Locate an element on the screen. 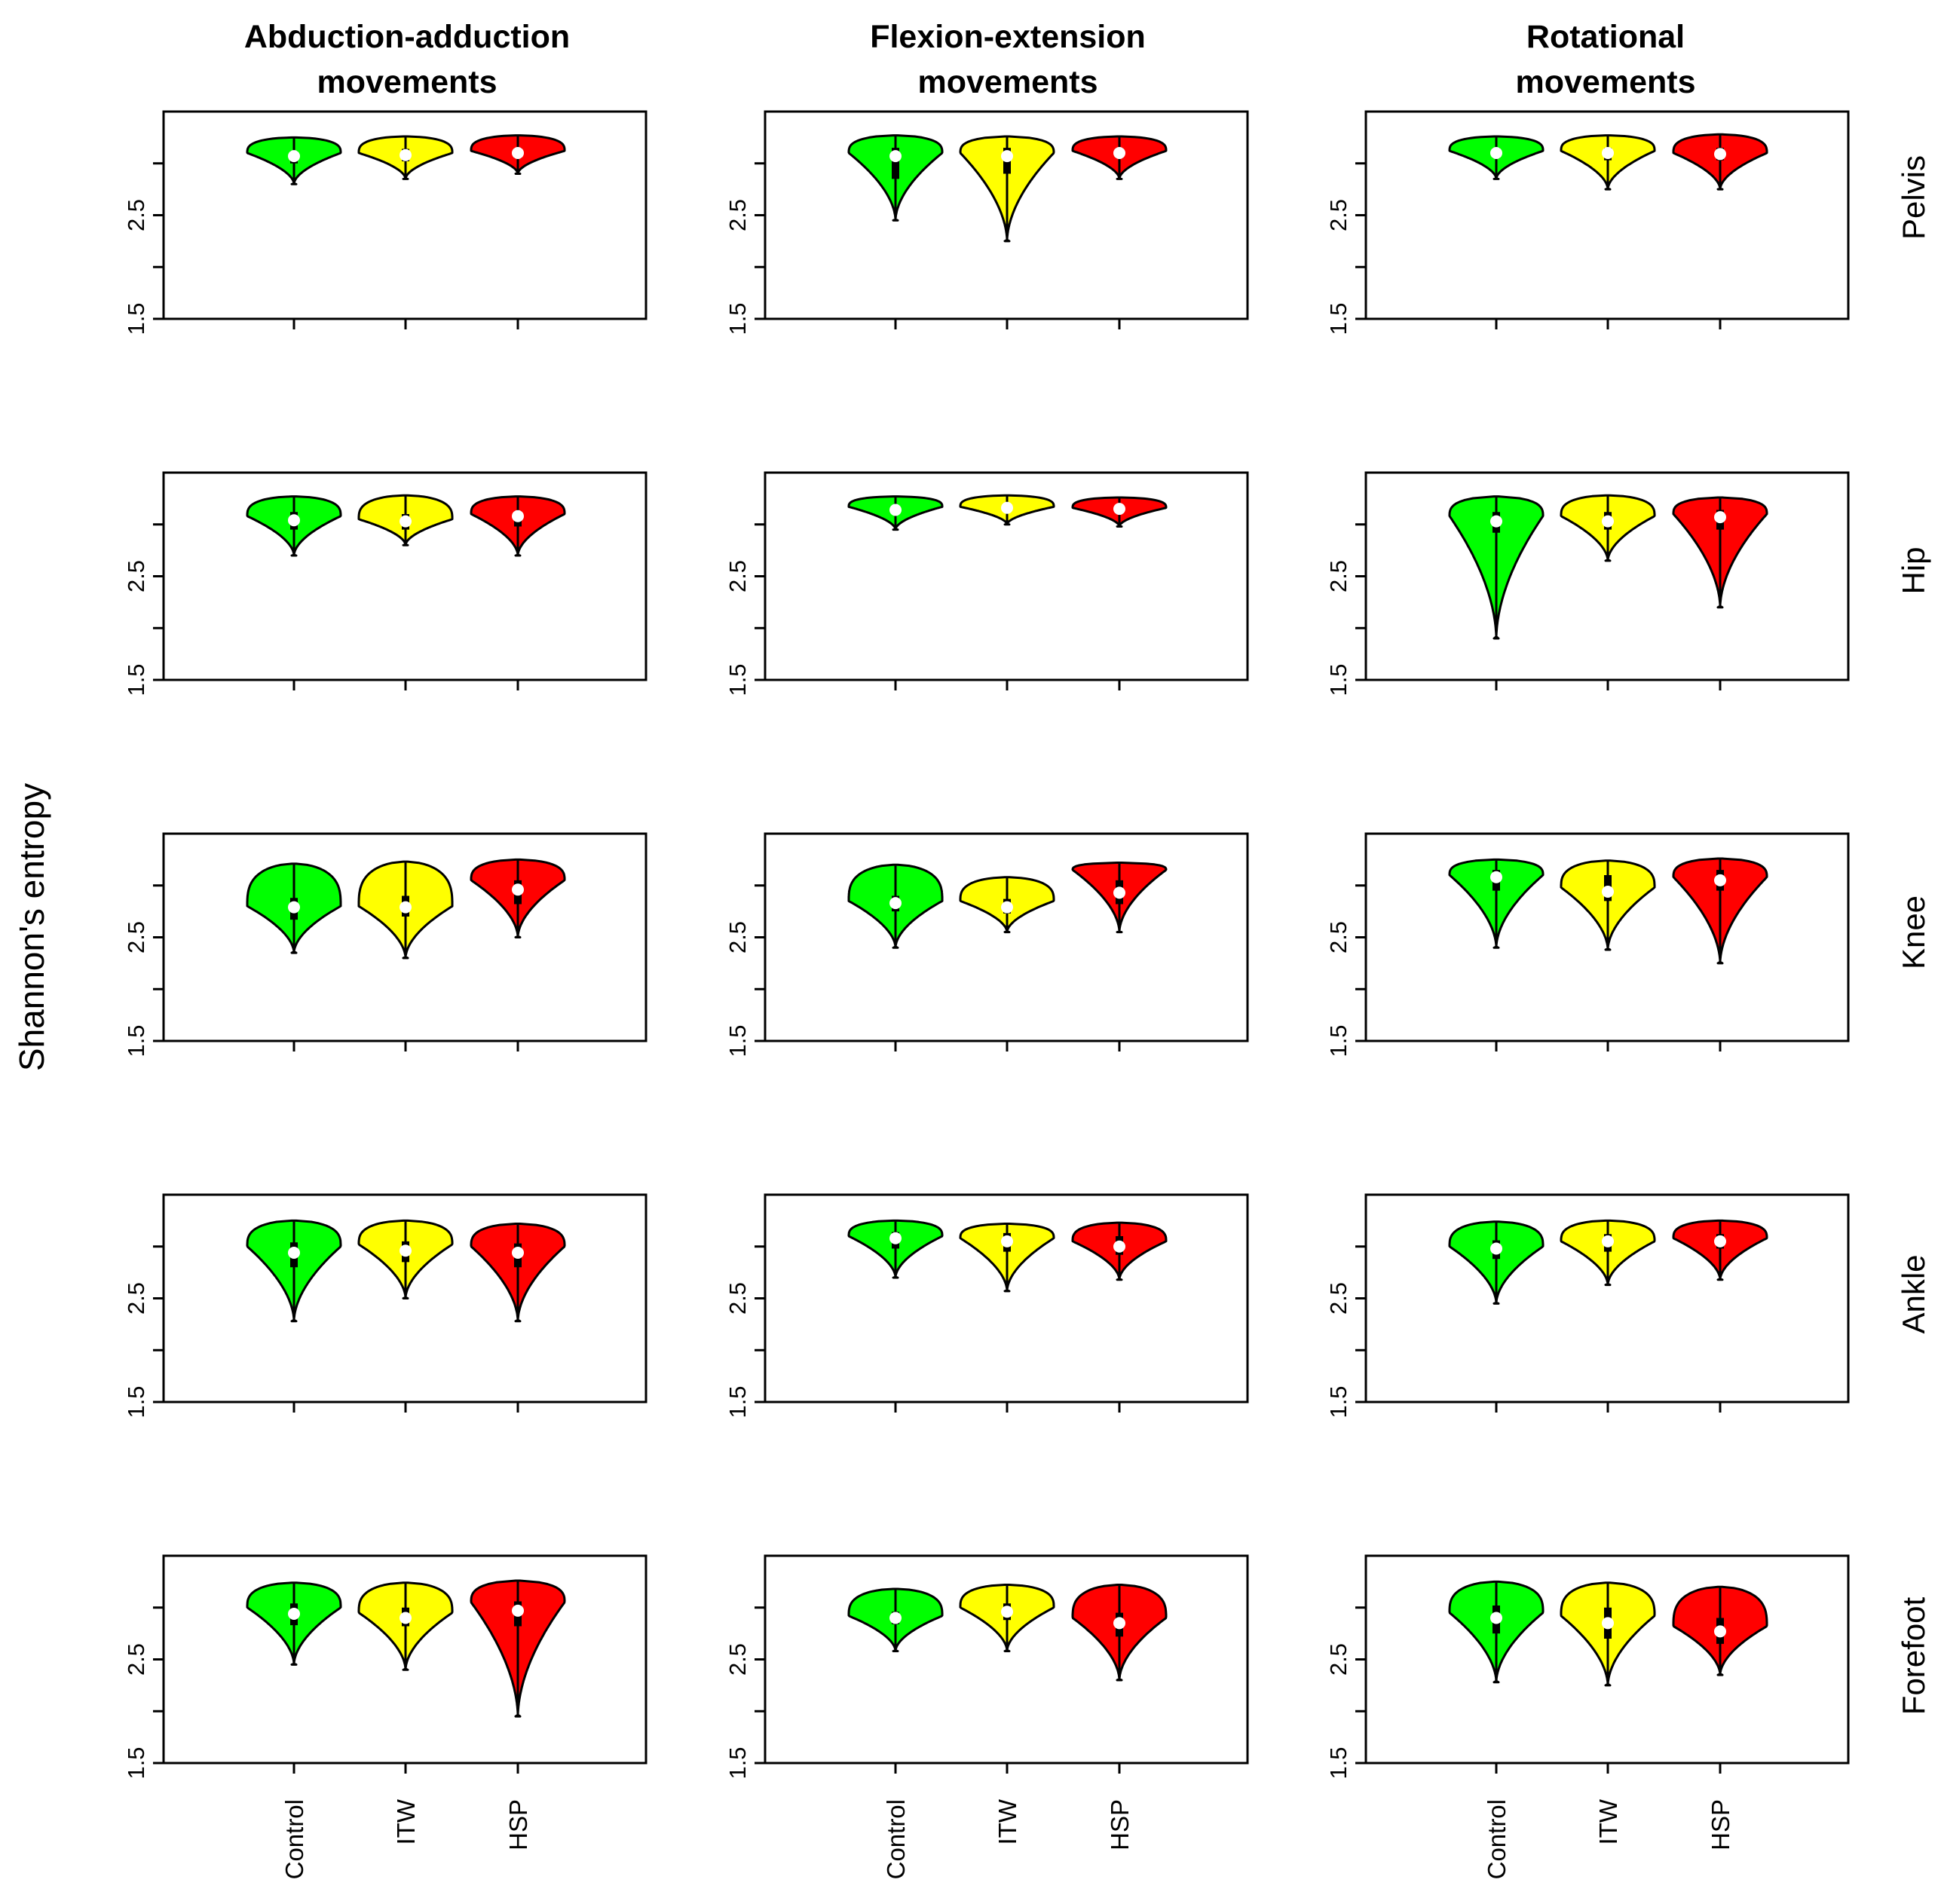 This screenshot has width=1941, height=1904. violin-hip-col1-control is located at coordinates (895, 513).